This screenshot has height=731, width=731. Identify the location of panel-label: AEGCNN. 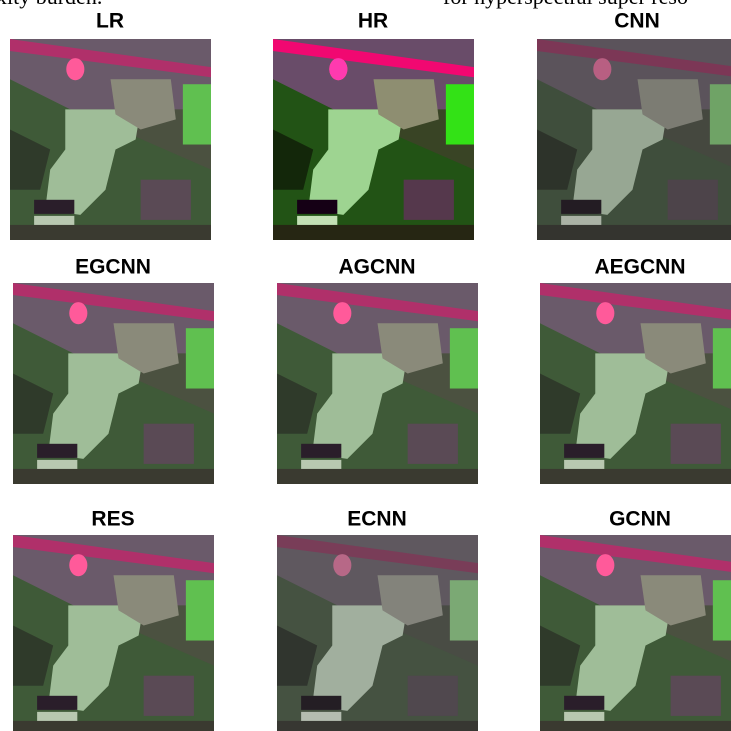
(639, 267).